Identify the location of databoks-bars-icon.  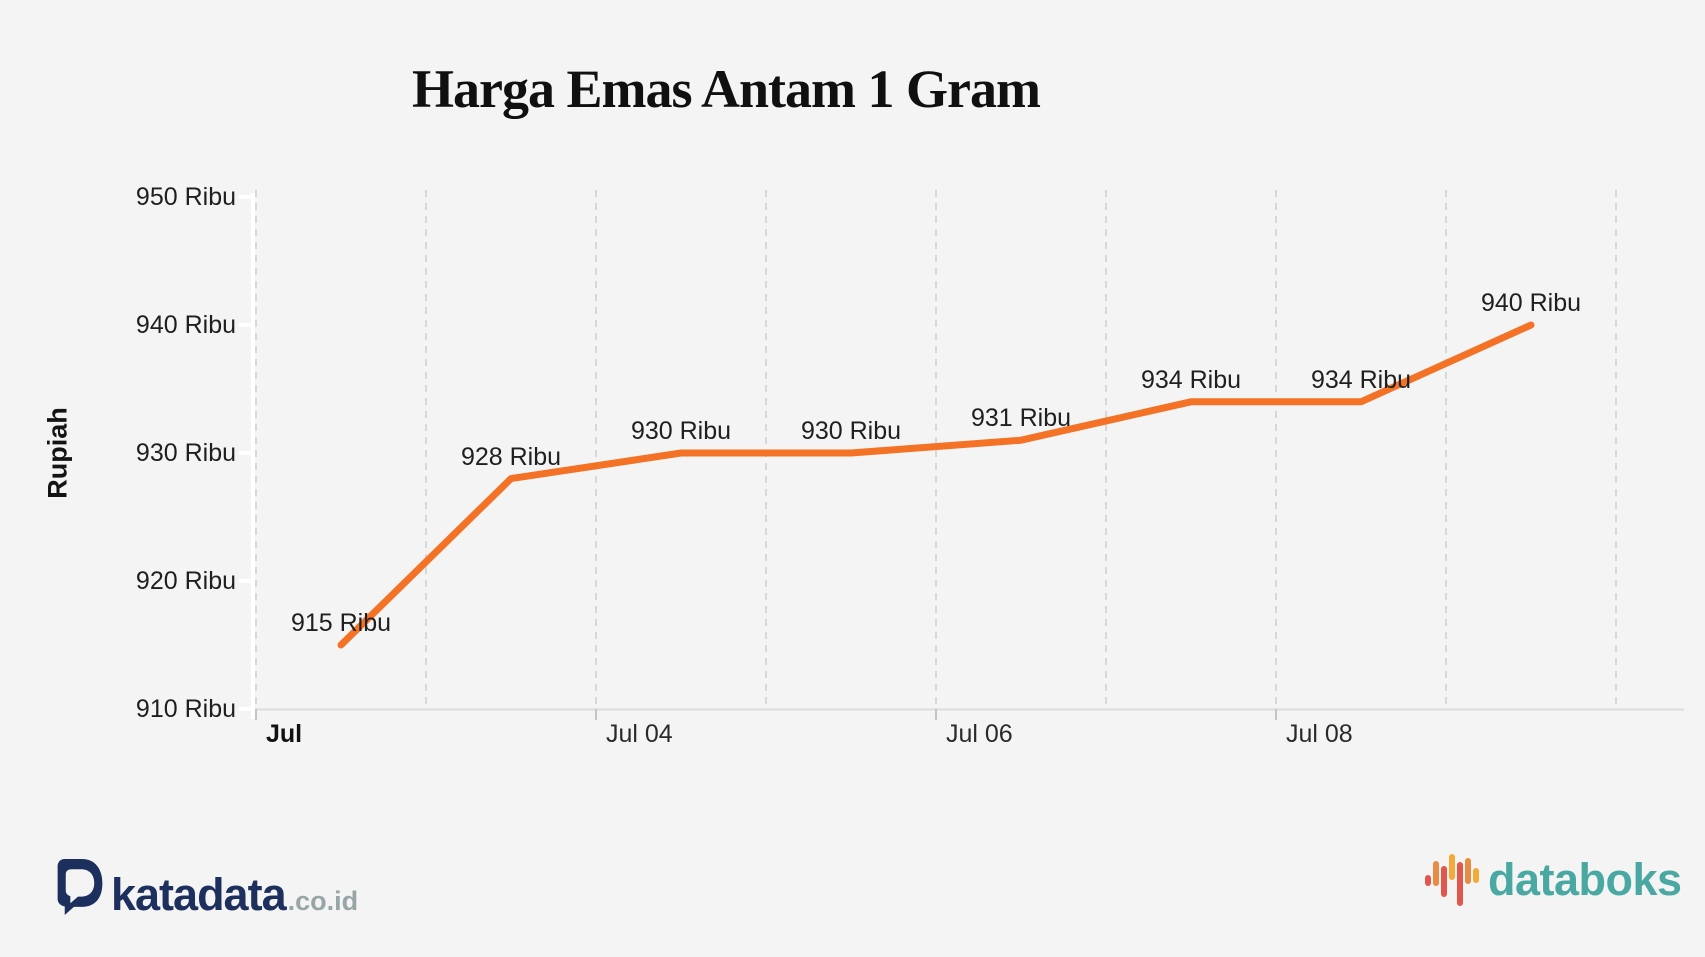
(1452, 880).